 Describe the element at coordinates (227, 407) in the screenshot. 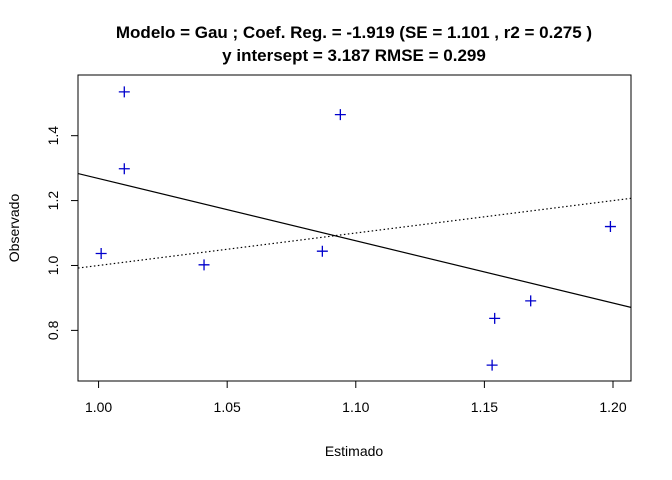

I see `x-tick-label: 1.05` at that location.